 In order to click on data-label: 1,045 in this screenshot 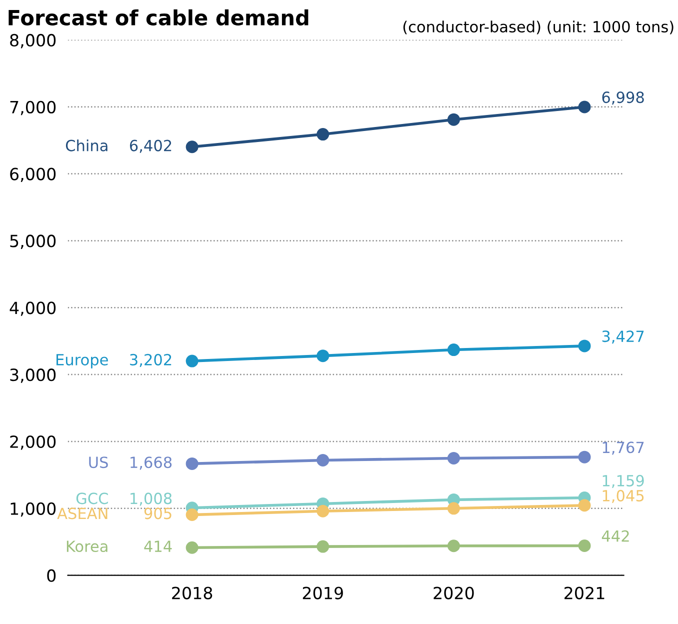, I will do `click(623, 497)`.